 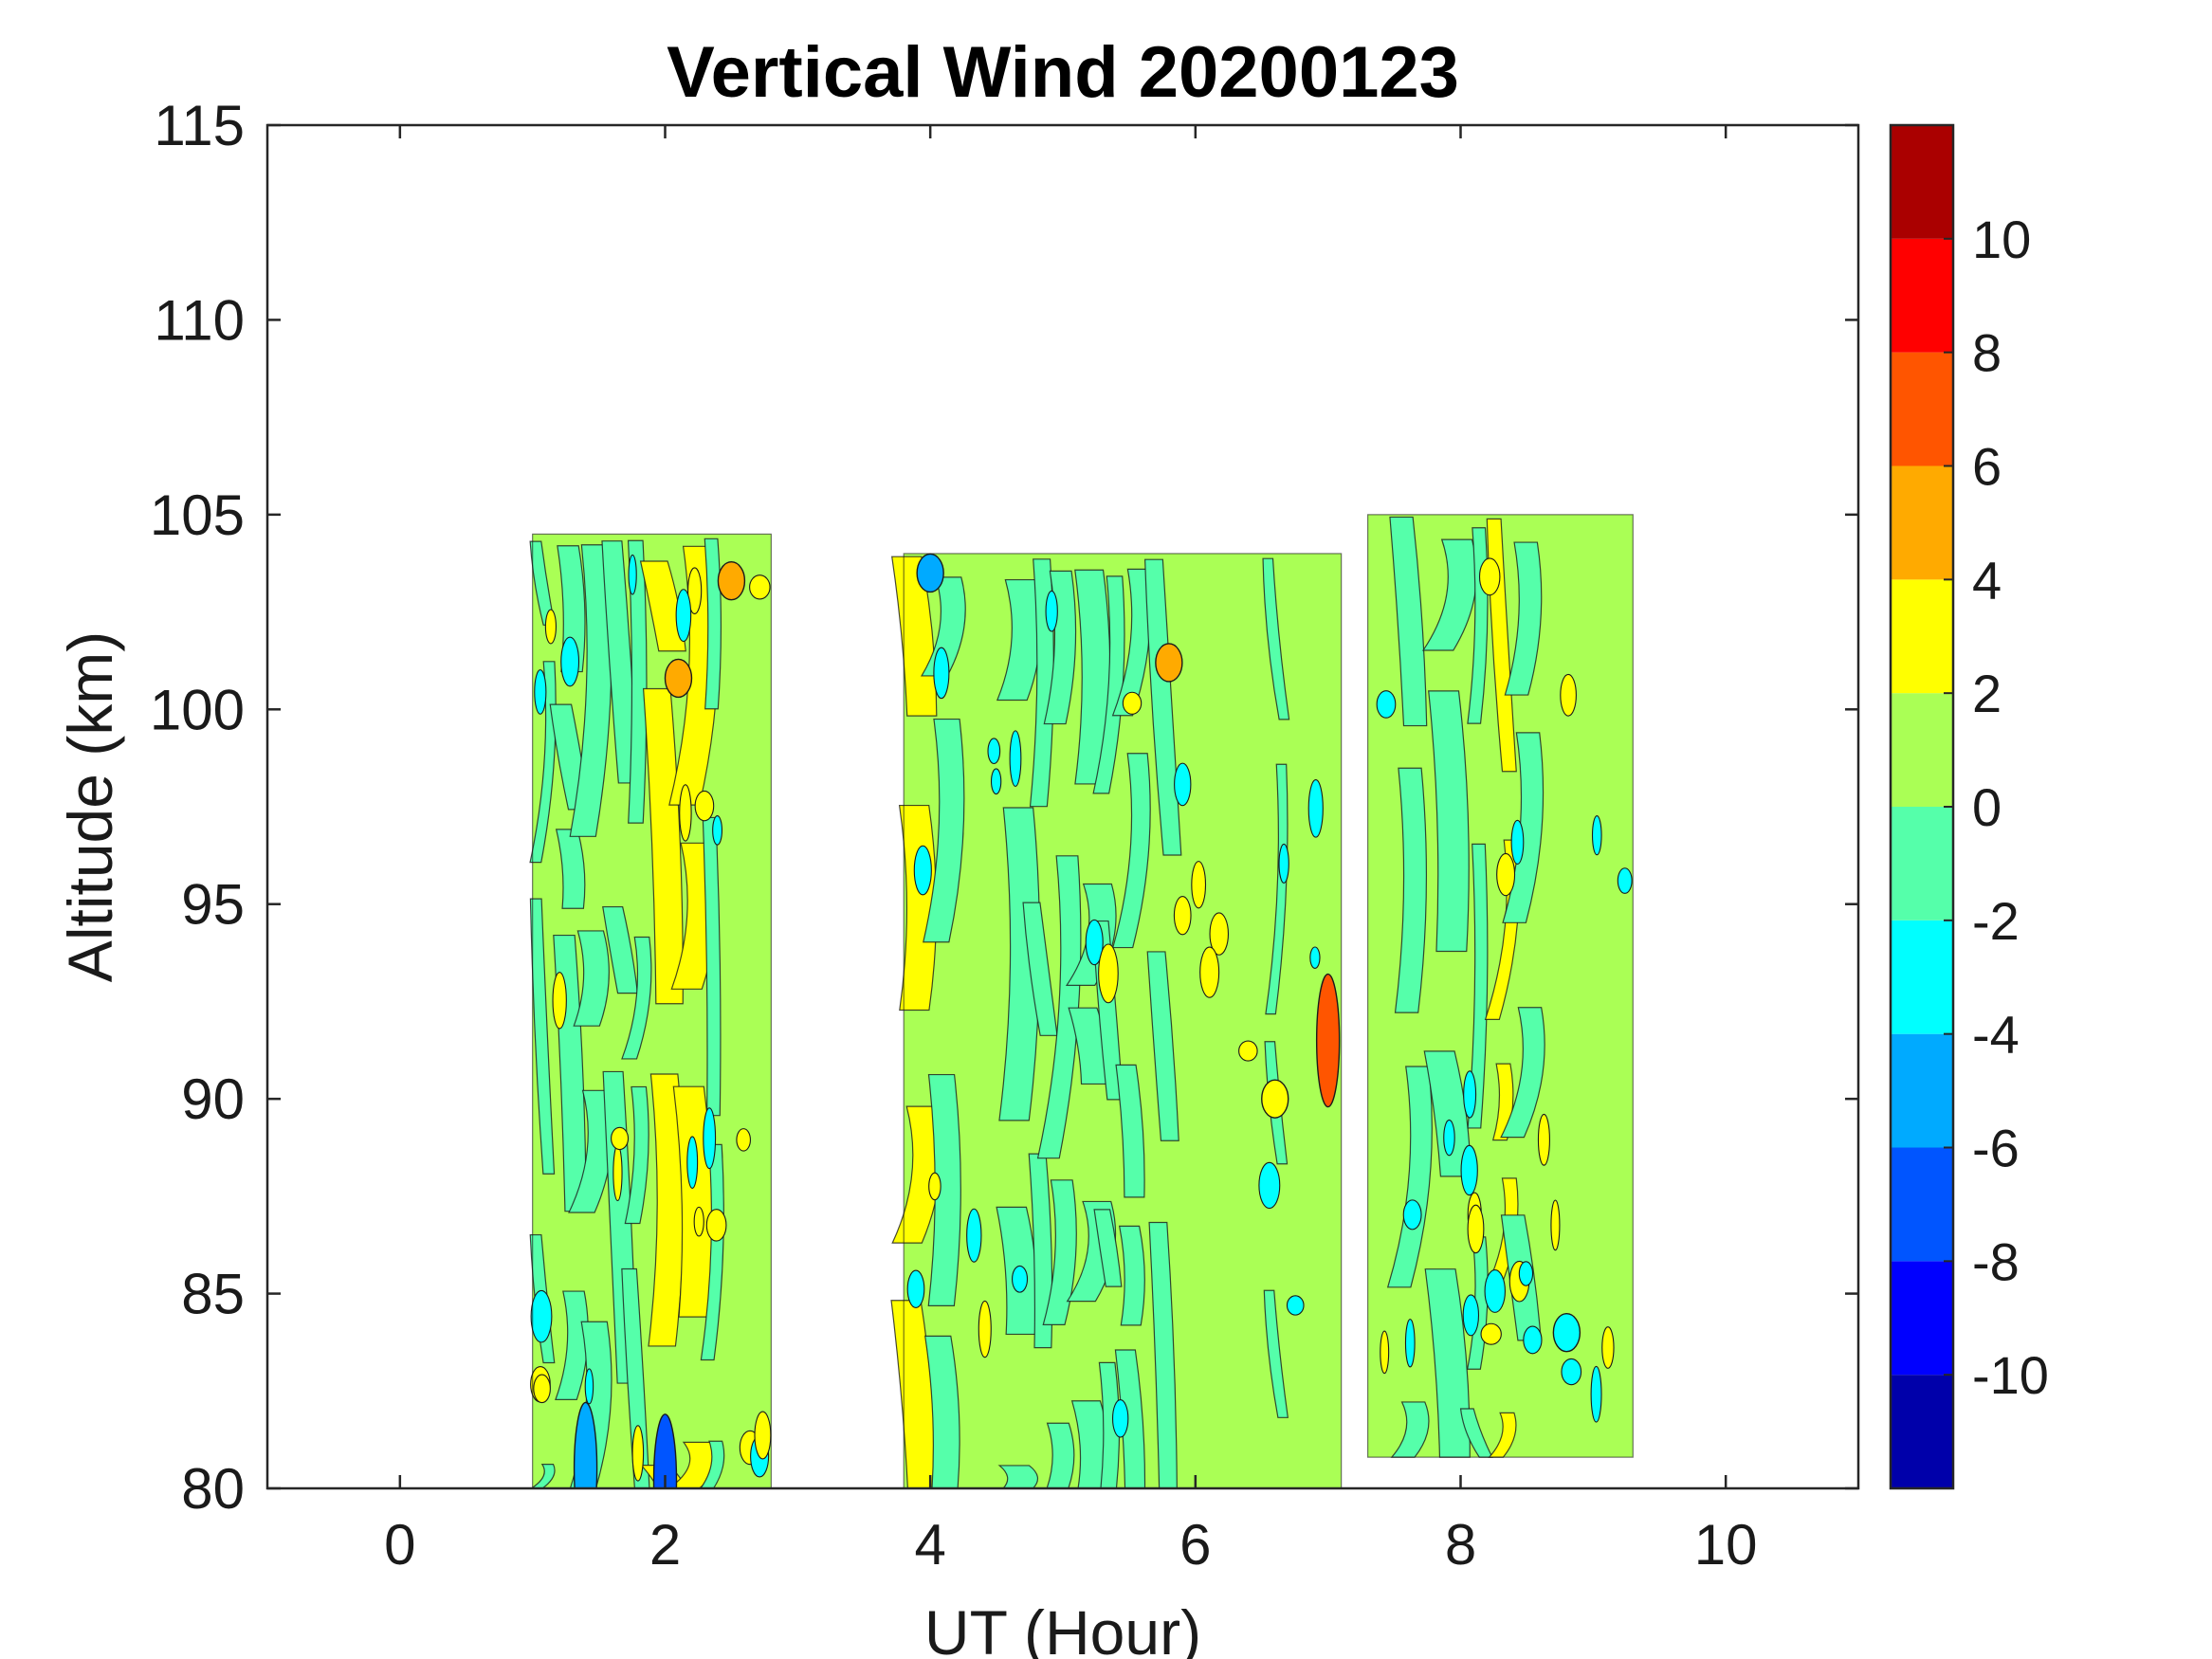 What do you see at coordinates (213, 905) in the screenshot?
I see `y-tick-label: 95` at bounding box center [213, 905].